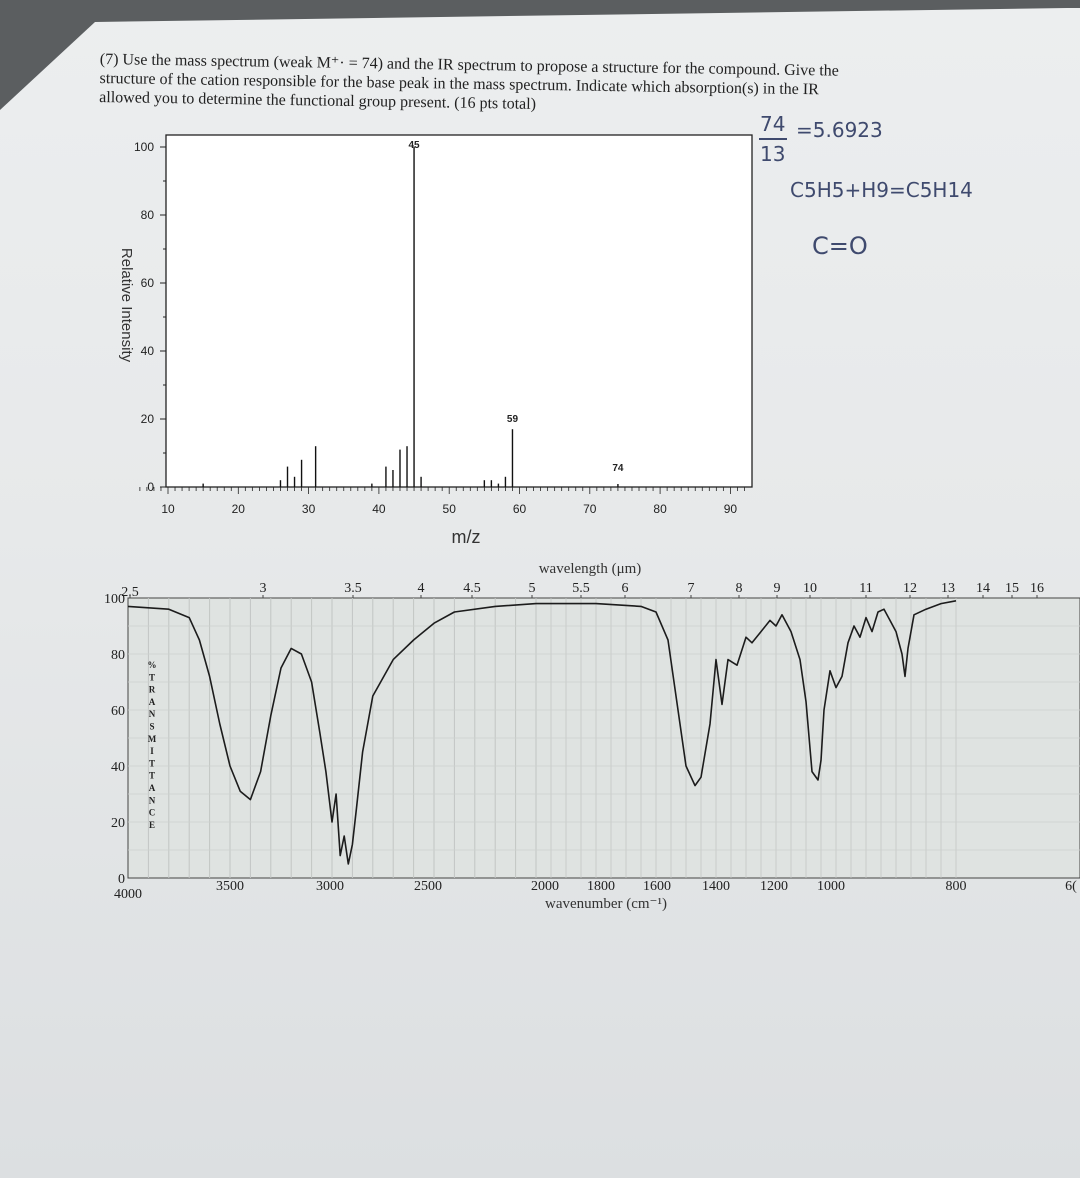 The height and width of the screenshot is (1178, 1080). Describe the element at coordinates (773, 154) in the screenshot. I see `handwritten-denominator: 13` at that location.